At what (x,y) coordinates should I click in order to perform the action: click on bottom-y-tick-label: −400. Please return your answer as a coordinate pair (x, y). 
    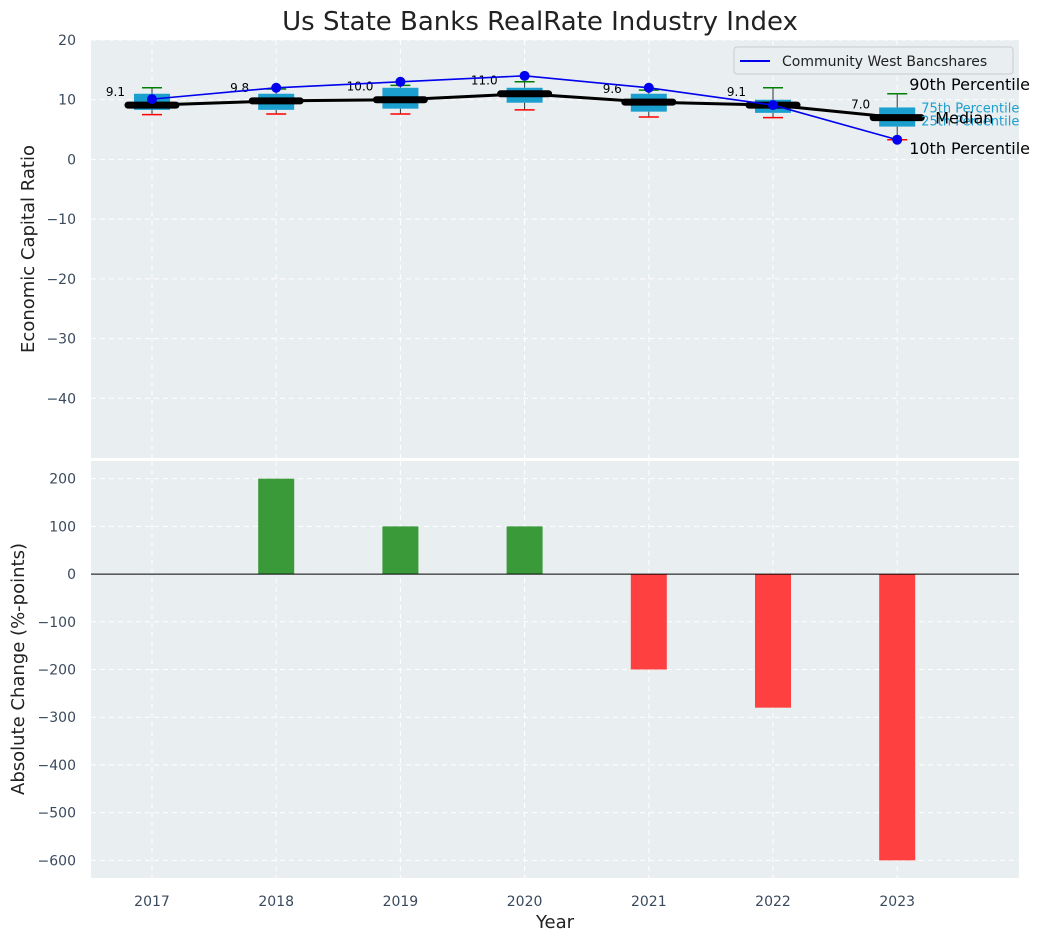
    Looking at the image, I should click on (57, 766).